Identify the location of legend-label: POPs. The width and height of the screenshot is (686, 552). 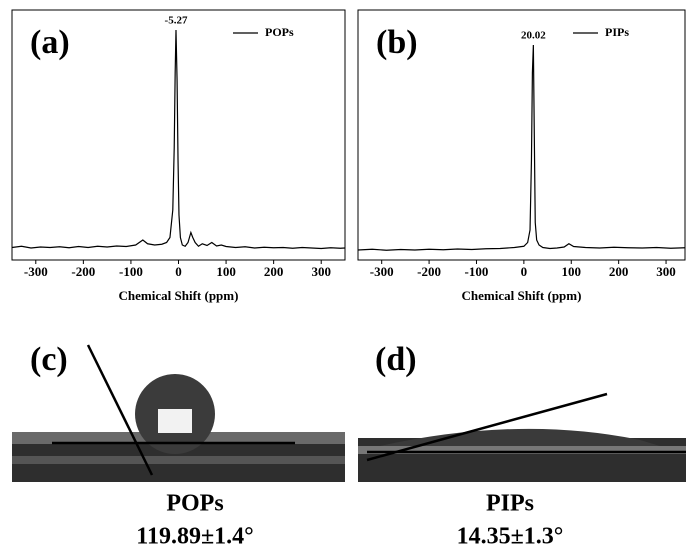
(279, 32).